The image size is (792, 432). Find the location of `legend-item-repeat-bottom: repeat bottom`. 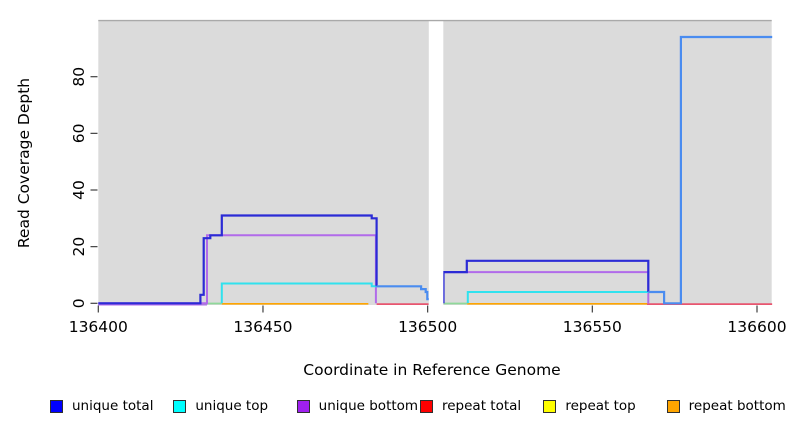

legend-item-repeat-bottom: repeat bottom is located at coordinates (728, 406).